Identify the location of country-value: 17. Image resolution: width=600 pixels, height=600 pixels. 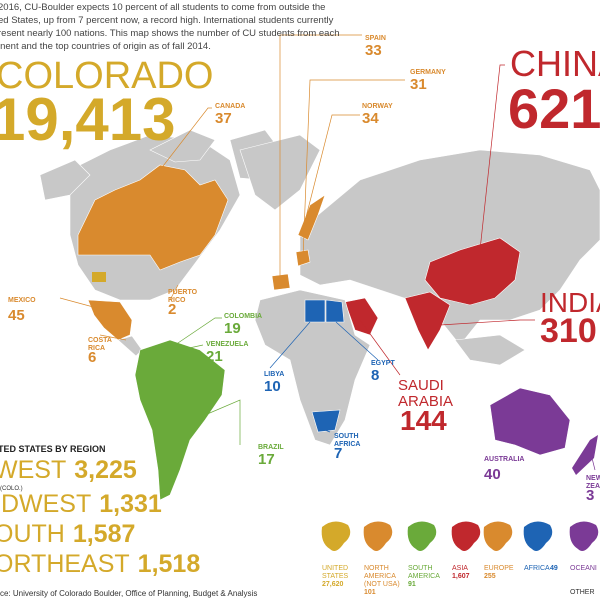
(266, 459).